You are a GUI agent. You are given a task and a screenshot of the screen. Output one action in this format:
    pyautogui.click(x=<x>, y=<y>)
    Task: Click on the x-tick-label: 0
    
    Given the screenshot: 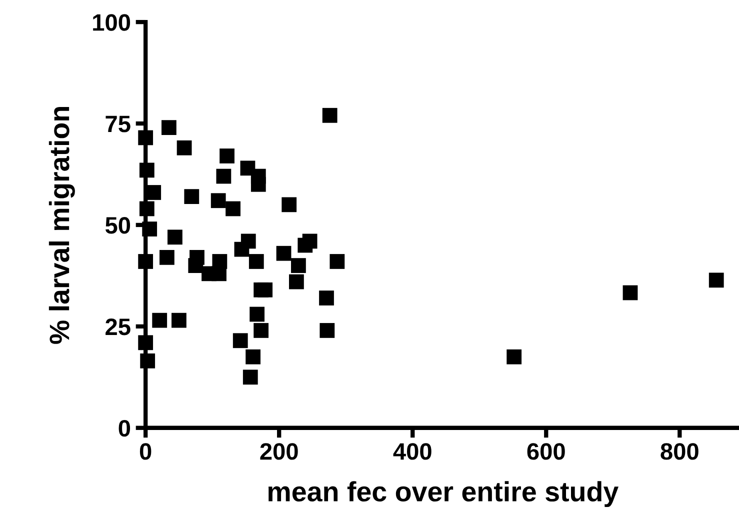 What is the action you would take?
    pyautogui.click(x=146, y=451)
    